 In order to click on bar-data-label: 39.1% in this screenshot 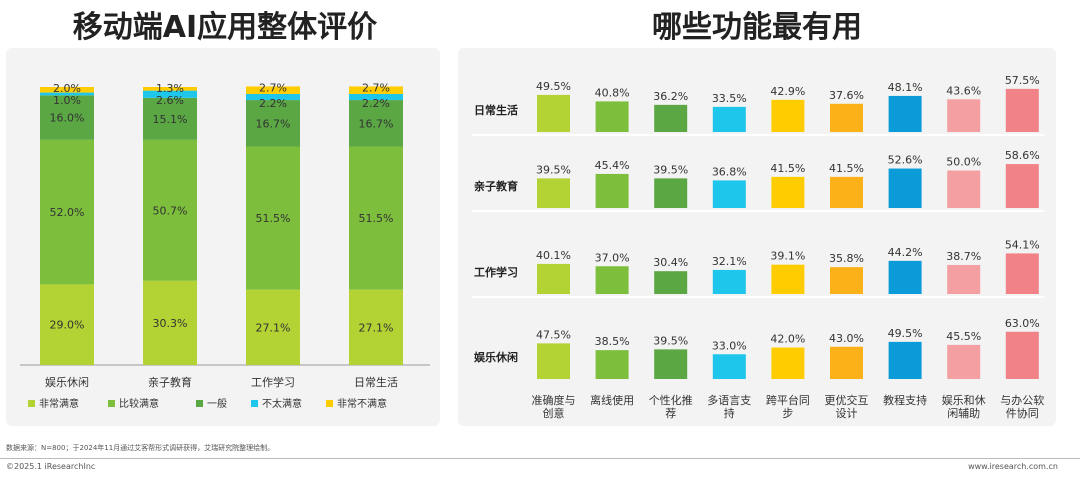, I will do `click(787, 256)`.